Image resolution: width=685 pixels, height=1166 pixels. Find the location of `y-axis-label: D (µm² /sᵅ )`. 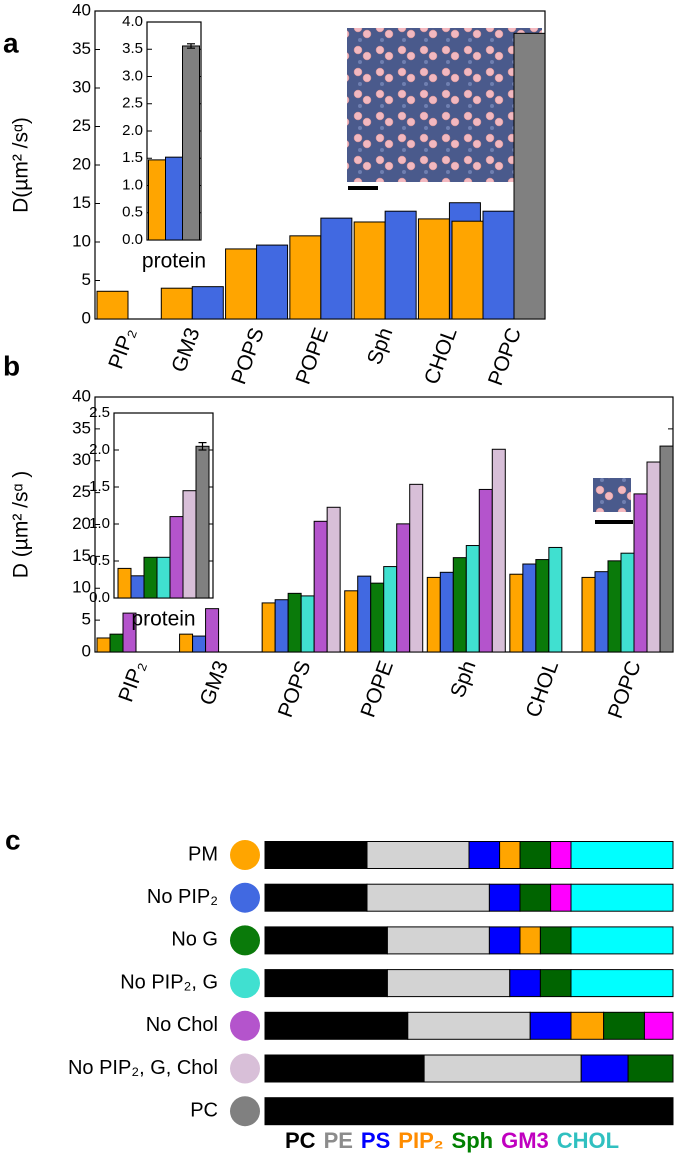

y-axis-label: D (µm² /sᵅ ) is located at coordinates (21, 525).